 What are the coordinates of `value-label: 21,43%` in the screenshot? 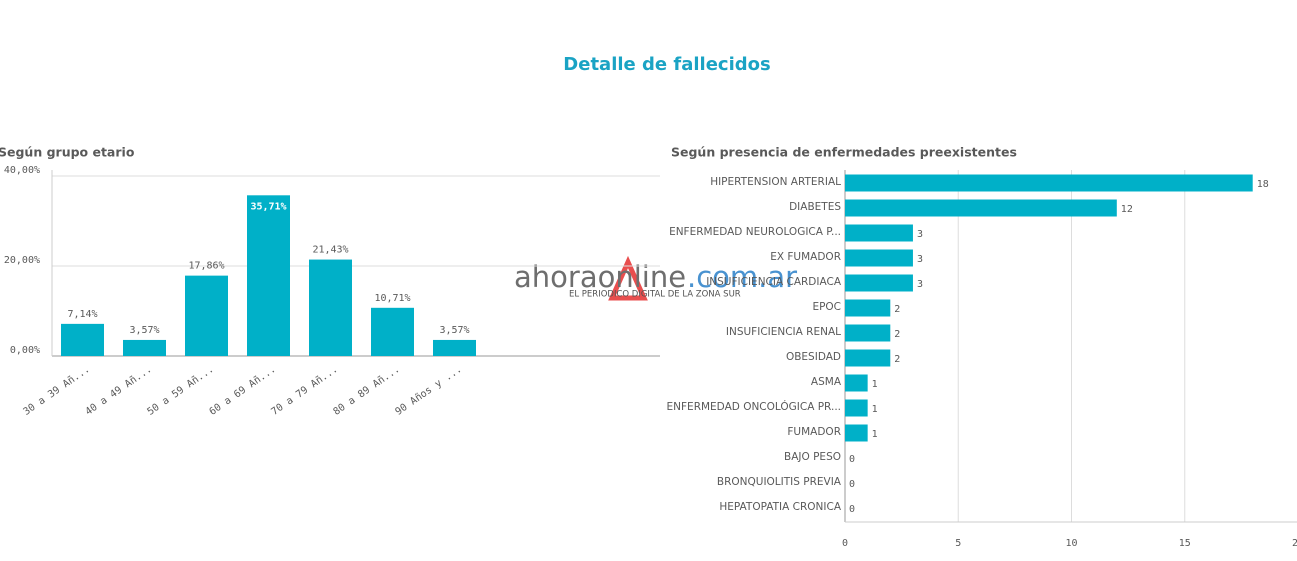 It's located at (330, 250).